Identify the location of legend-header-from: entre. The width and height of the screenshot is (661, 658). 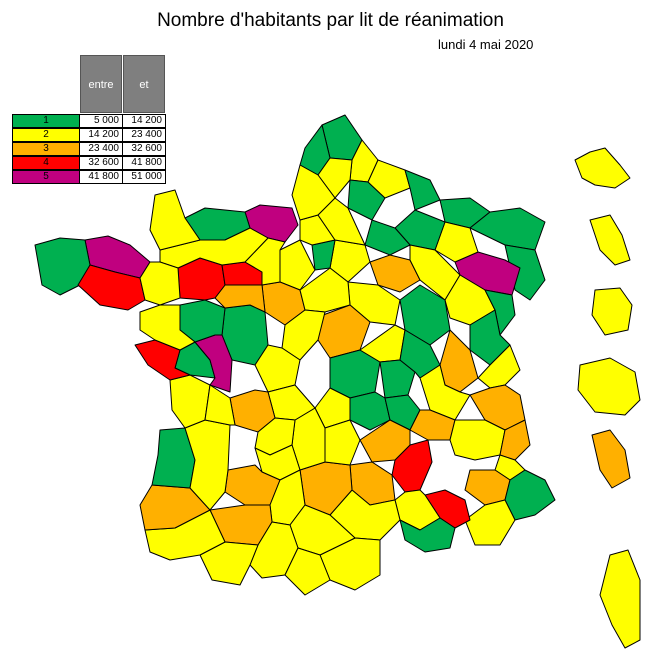
(101, 84).